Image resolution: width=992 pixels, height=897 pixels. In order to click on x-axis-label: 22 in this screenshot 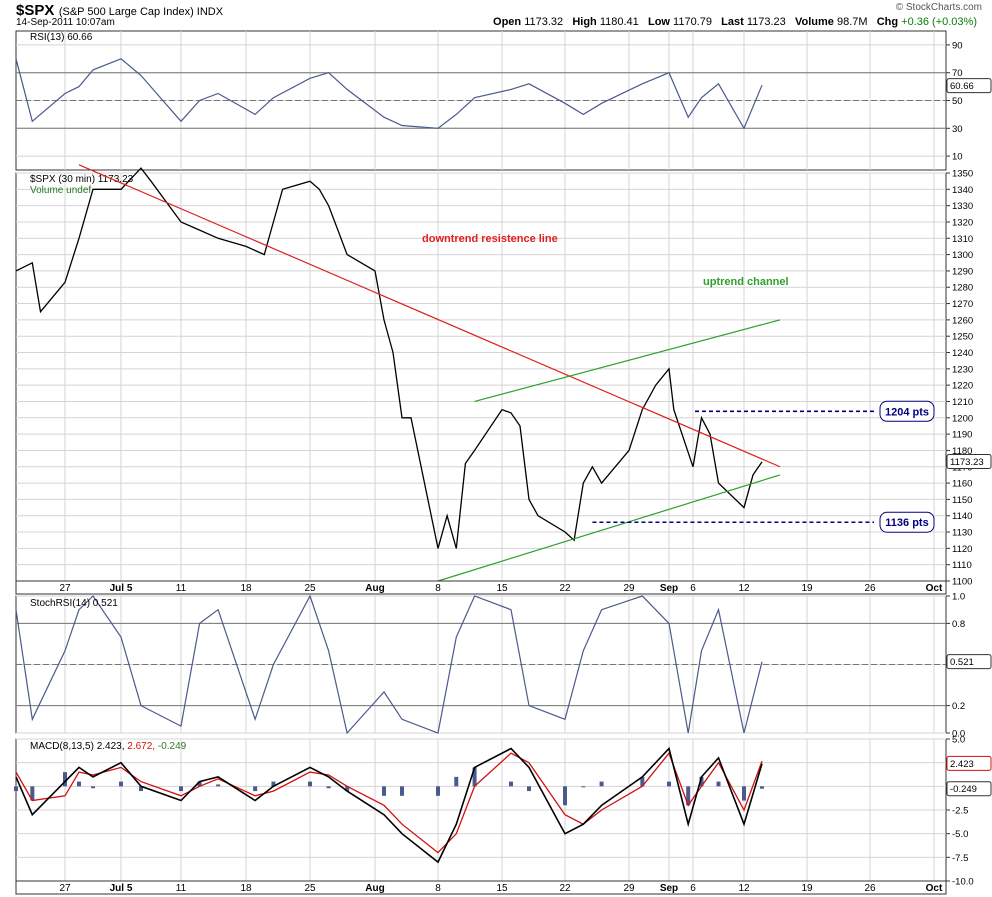, I will do `click(565, 588)`.